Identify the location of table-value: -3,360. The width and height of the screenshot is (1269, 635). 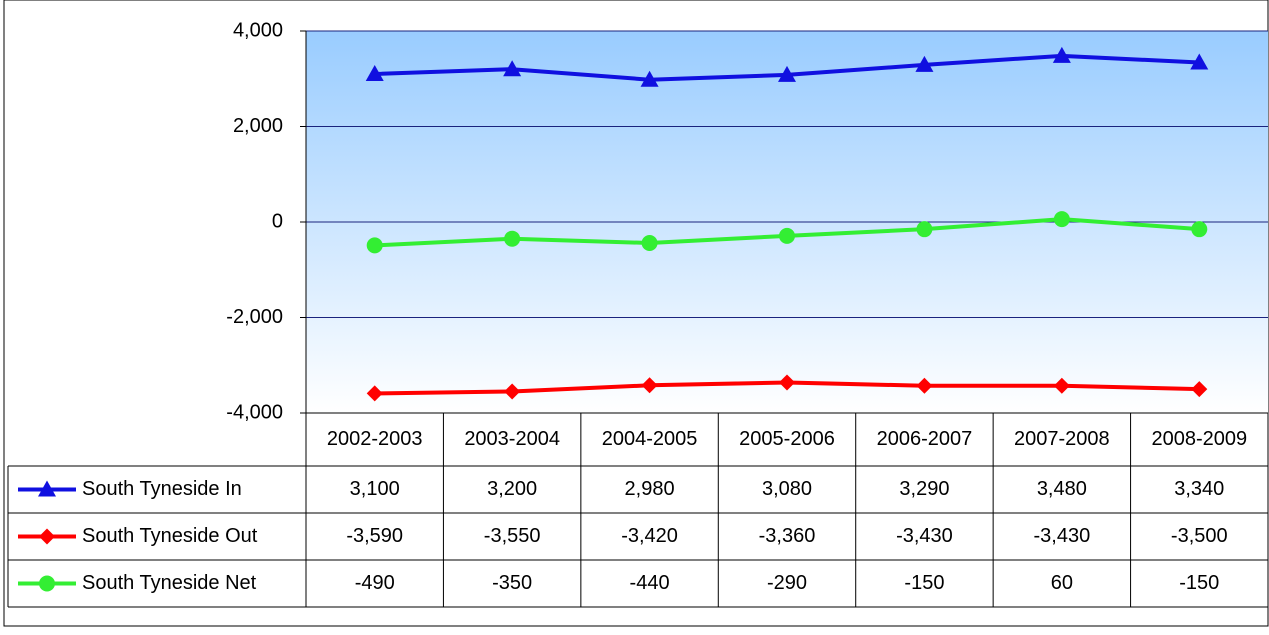
(787, 536).